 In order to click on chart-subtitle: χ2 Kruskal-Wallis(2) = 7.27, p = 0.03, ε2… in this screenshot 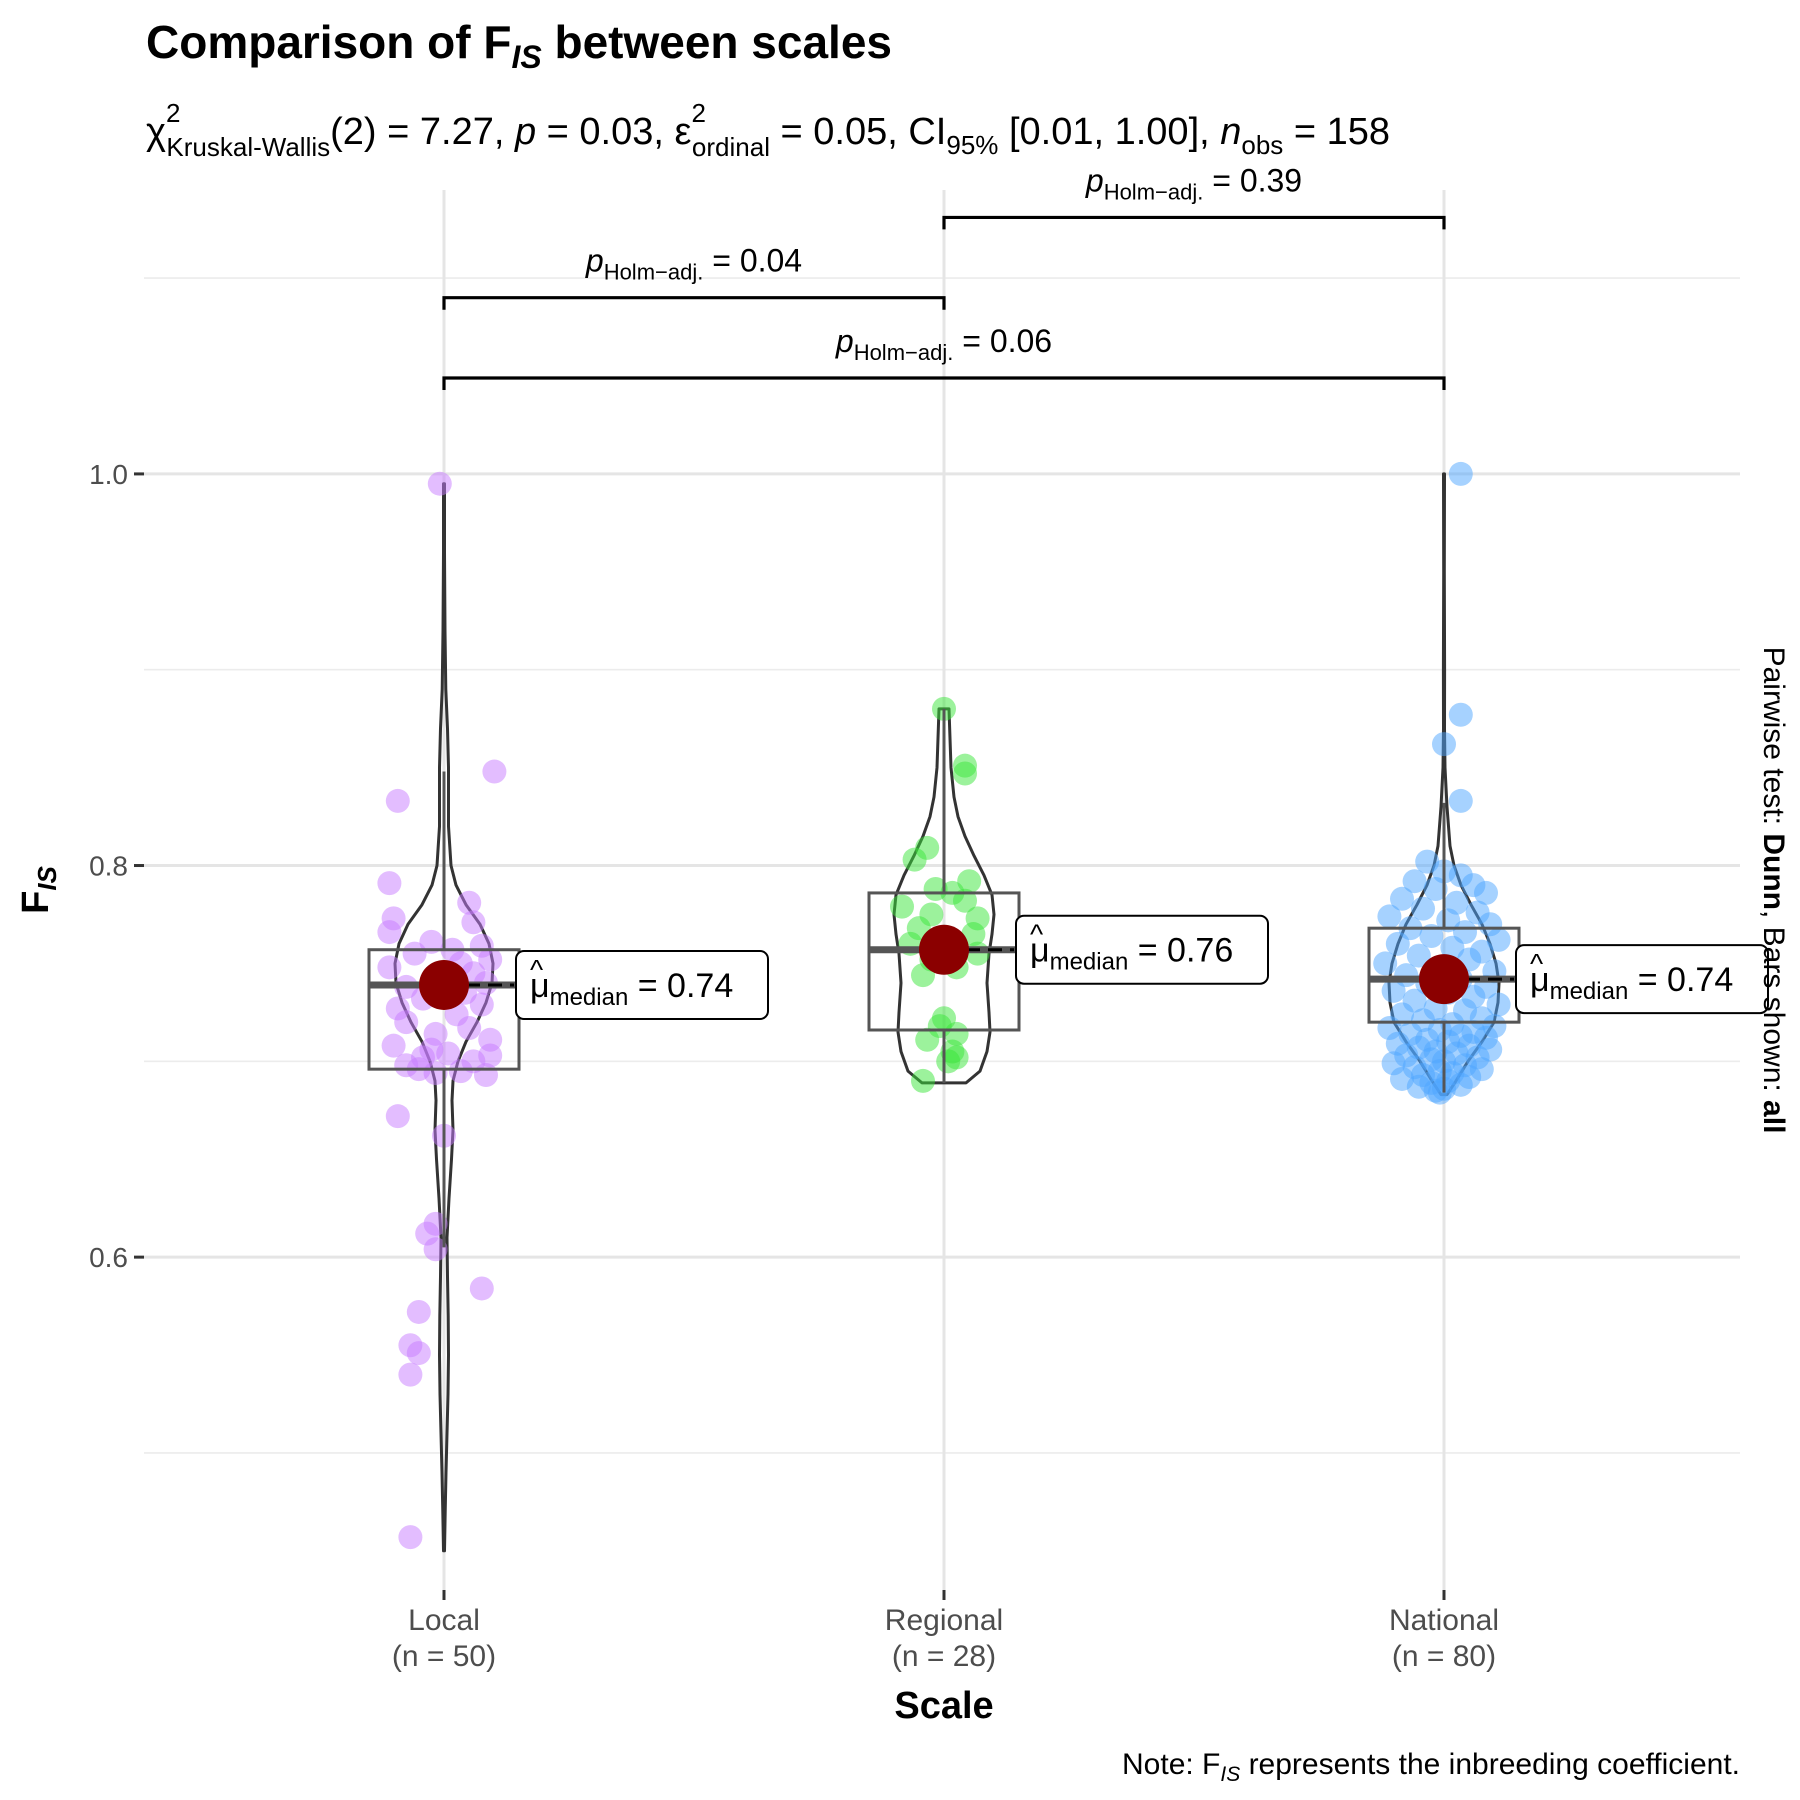, I will do `click(768, 130)`.